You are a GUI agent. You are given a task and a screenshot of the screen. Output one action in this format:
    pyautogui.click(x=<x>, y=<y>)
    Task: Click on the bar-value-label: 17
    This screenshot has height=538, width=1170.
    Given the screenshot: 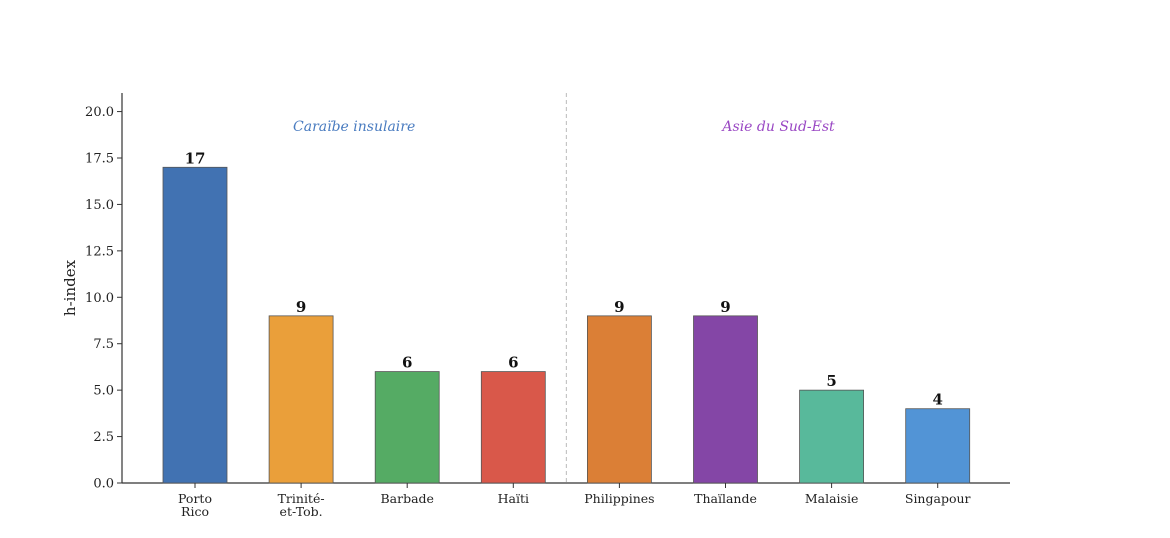 What is the action you would take?
    pyautogui.click(x=195, y=158)
    